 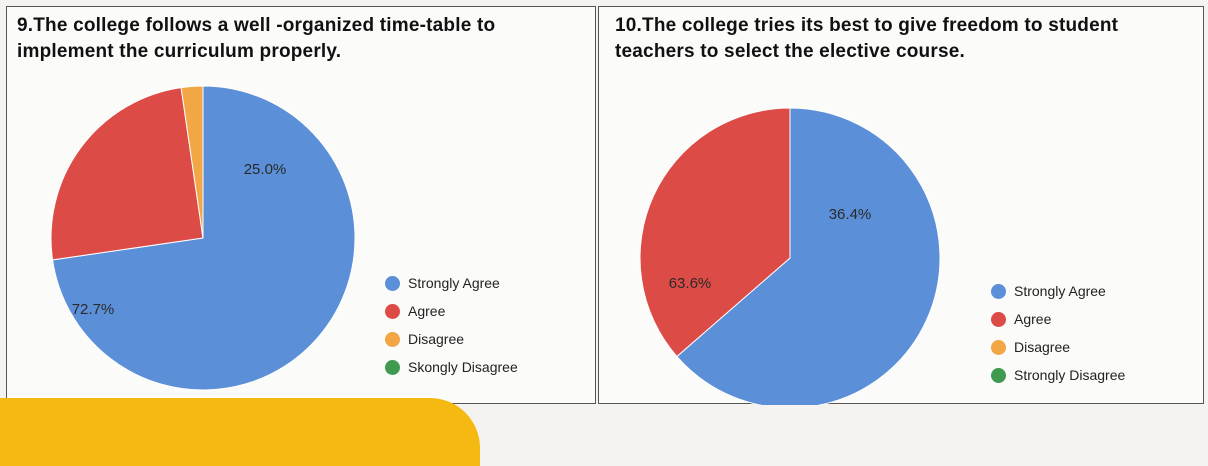 I want to click on slice-label-strongly-agree: 63.6%, so click(x=690, y=283).